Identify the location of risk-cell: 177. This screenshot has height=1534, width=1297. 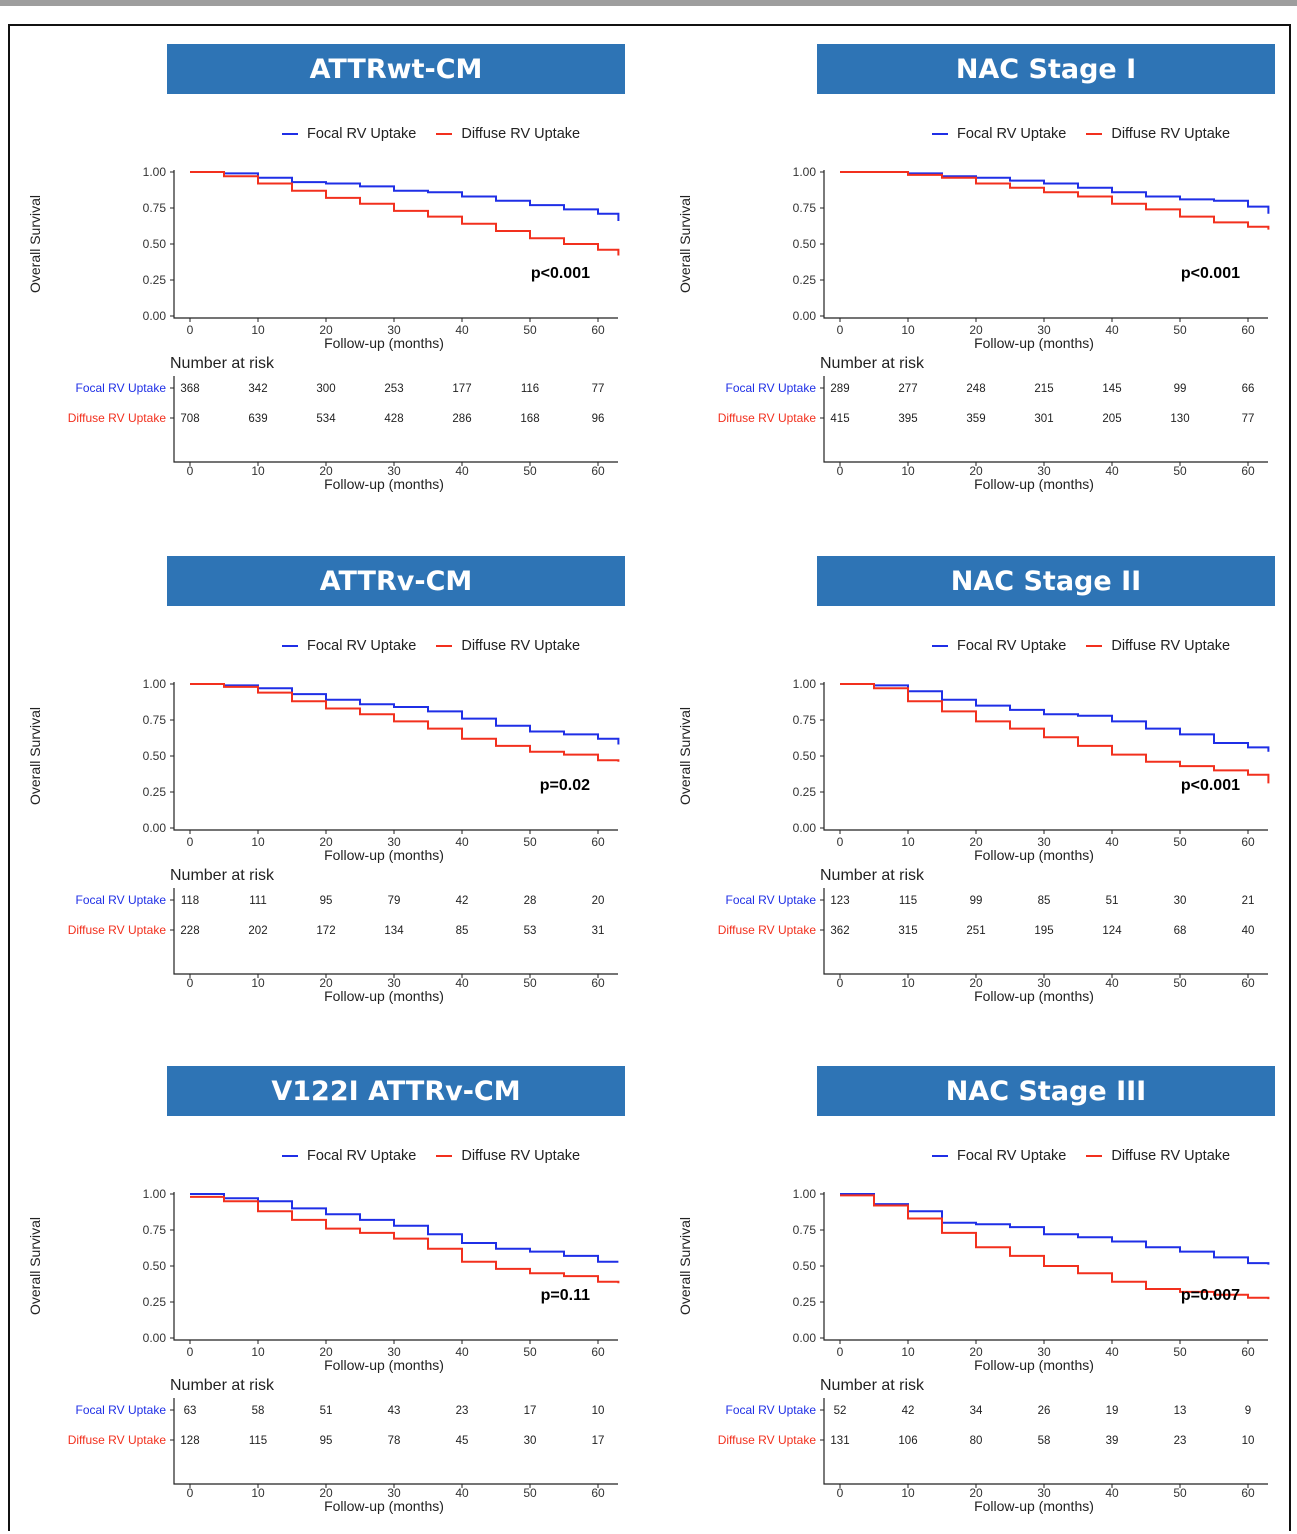
(461, 389).